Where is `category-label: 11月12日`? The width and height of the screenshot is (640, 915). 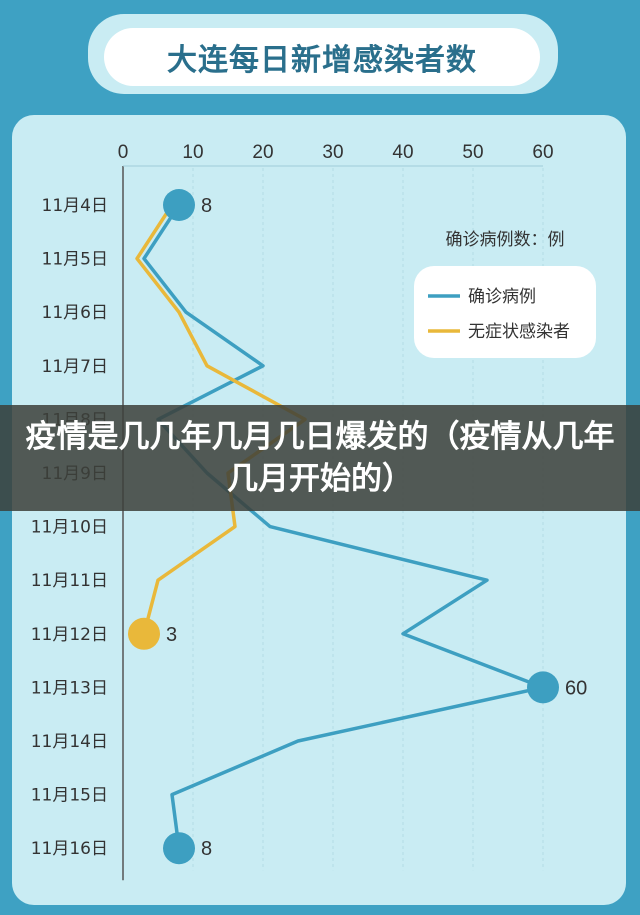
category-label: 11月12日 is located at coordinates (69, 635).